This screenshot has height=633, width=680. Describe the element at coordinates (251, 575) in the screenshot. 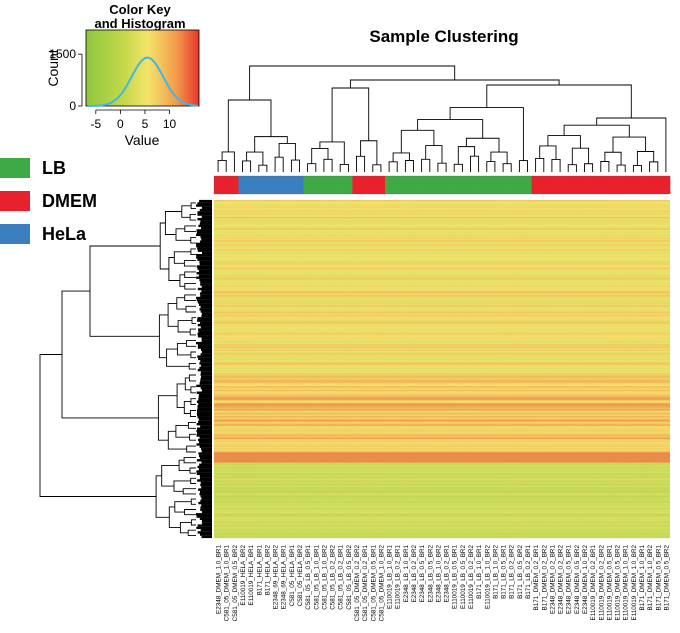

I see `sample-label: E110019_HELA_BR1` at that location.